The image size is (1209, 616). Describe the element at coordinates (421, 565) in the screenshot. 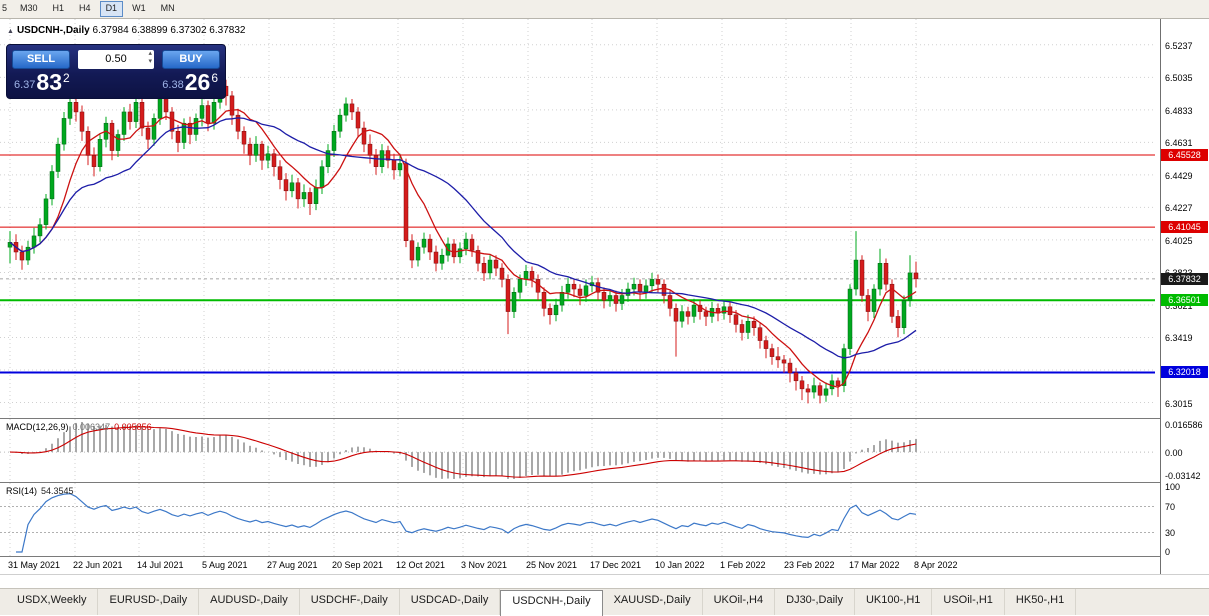

I see `date-axis-label: 12 Oct 2021` at that location.